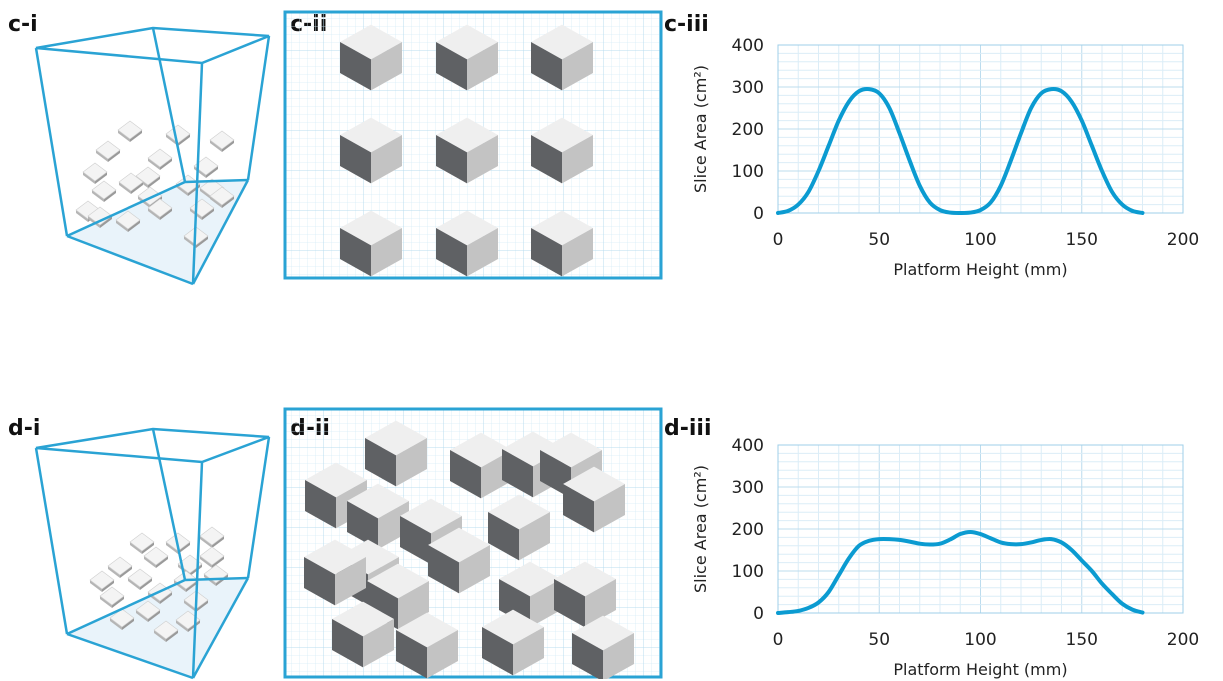 Image resolution: width=1223 pixels, height=681 pixels. Describe the element at coordinates (688, 428) in the screenshot. I see `panel-label-d-iii: d-iii` at that location.